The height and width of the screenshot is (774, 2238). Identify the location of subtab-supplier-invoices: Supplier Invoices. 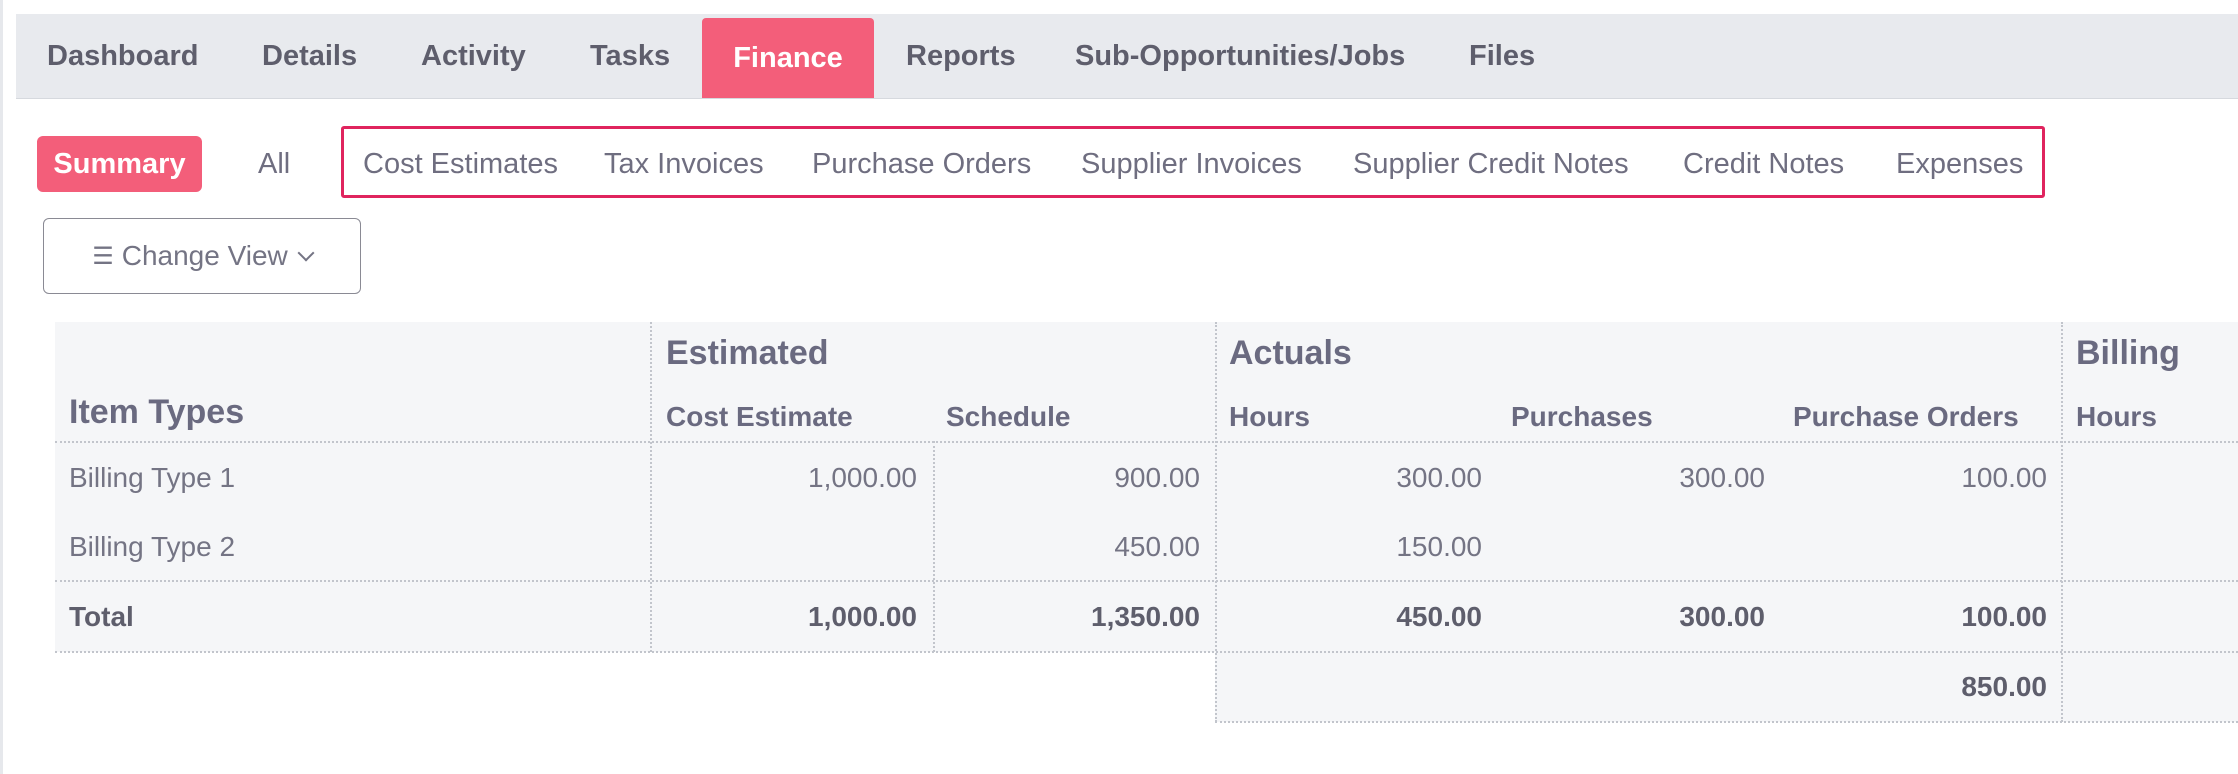
(1191, 164).